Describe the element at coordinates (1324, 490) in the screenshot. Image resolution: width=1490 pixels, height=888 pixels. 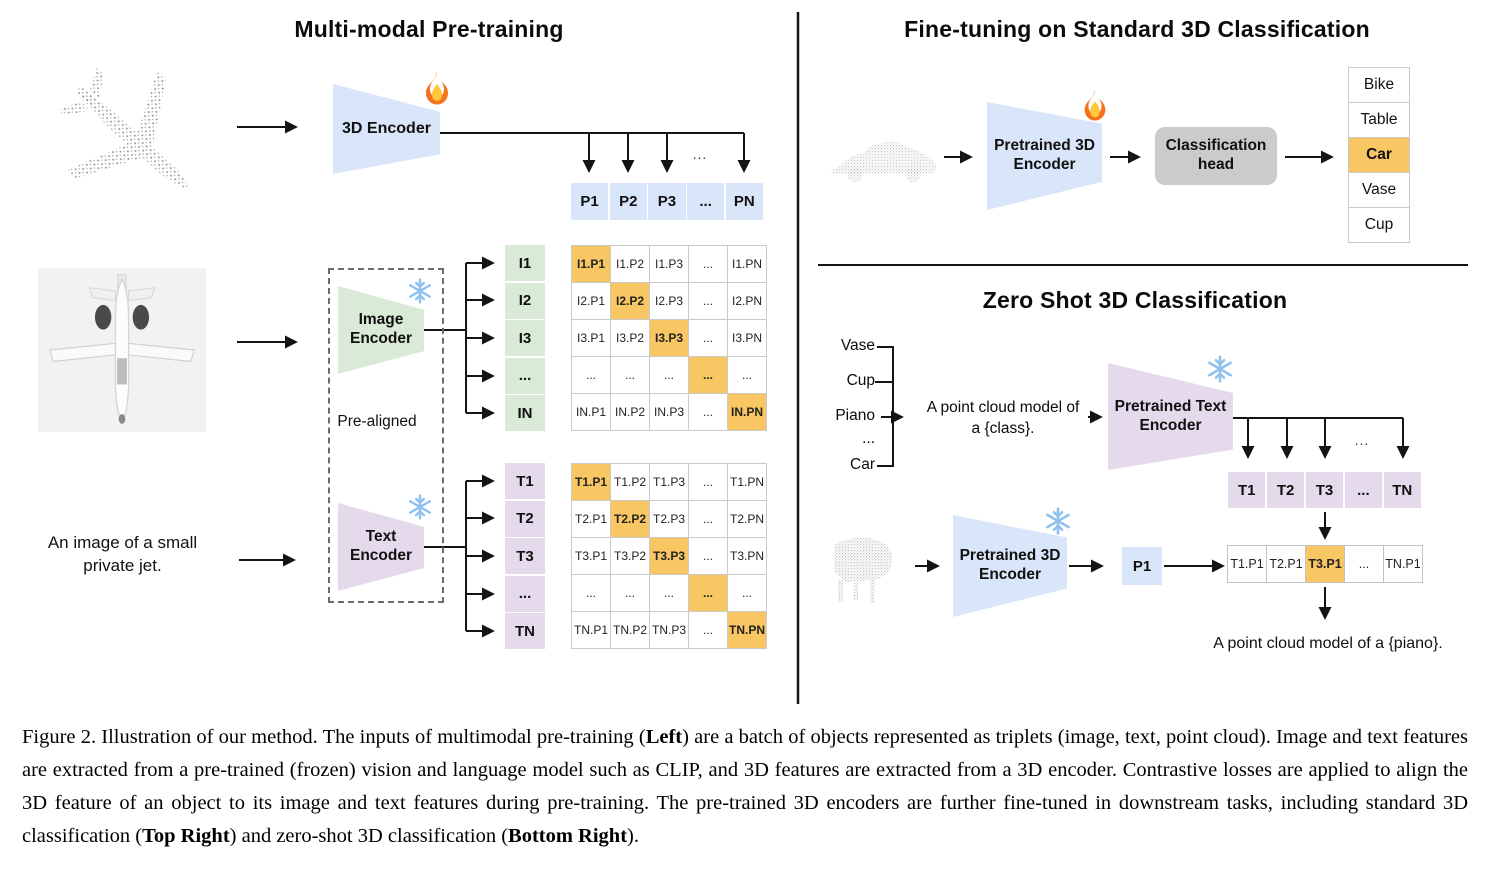
I see `text-feature-row: T1 T2 T3 ... TN` at that location.